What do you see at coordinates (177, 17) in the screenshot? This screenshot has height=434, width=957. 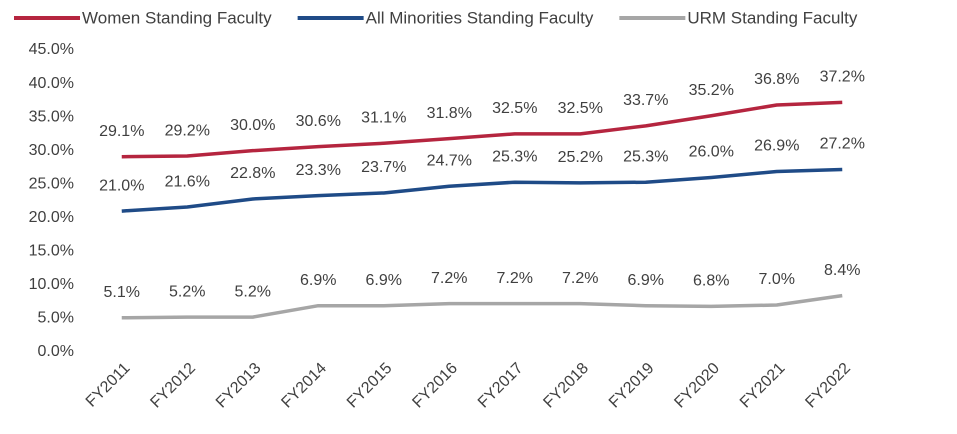 I see `legend-label: Women Standing Faculty` at bounding box center [177, 17].